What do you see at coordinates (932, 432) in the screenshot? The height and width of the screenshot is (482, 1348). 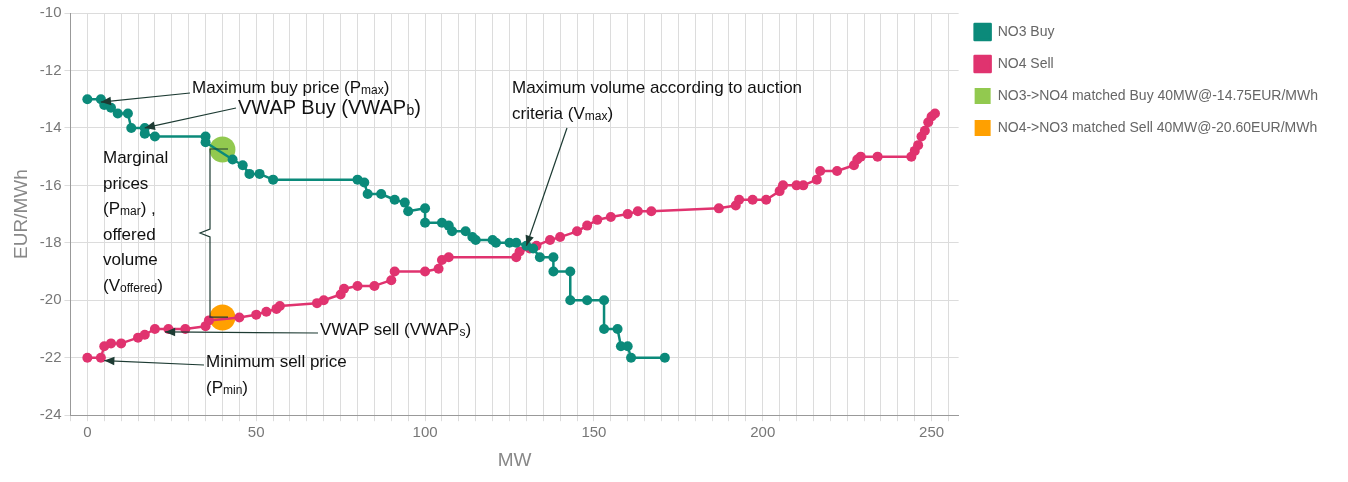 I see `x-tick-label: 250` at bounding box center [932, 432].